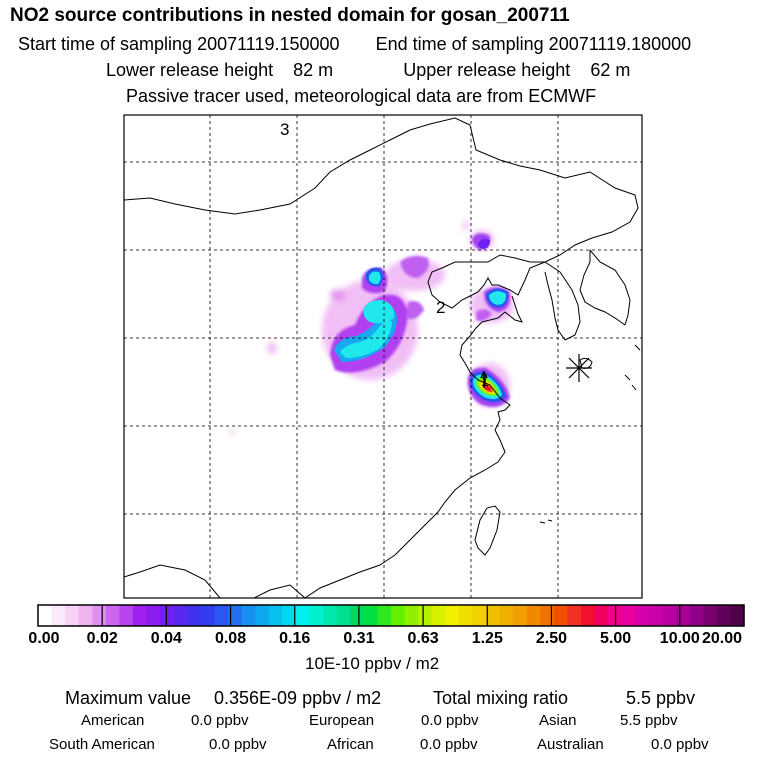  What do you see at coordinates (558, 720) in the screenshot?
I see `region-asian-label: Asian` at bounding box center [558, 720].